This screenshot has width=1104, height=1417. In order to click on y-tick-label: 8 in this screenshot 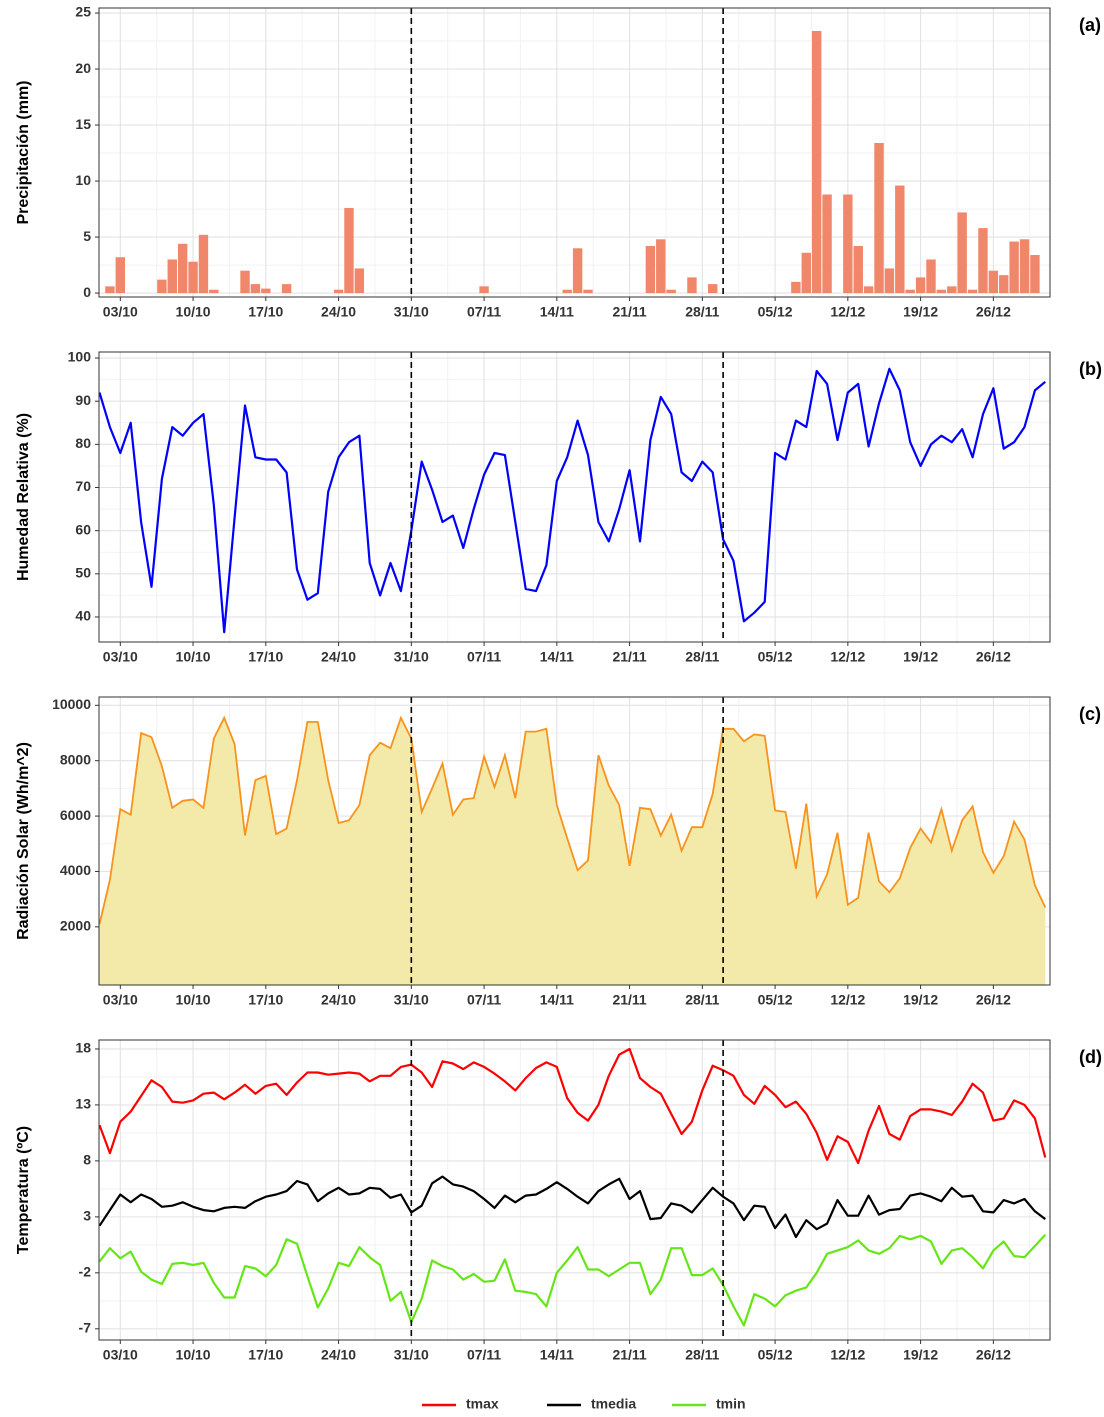, I will do `click(87, 1160)`.